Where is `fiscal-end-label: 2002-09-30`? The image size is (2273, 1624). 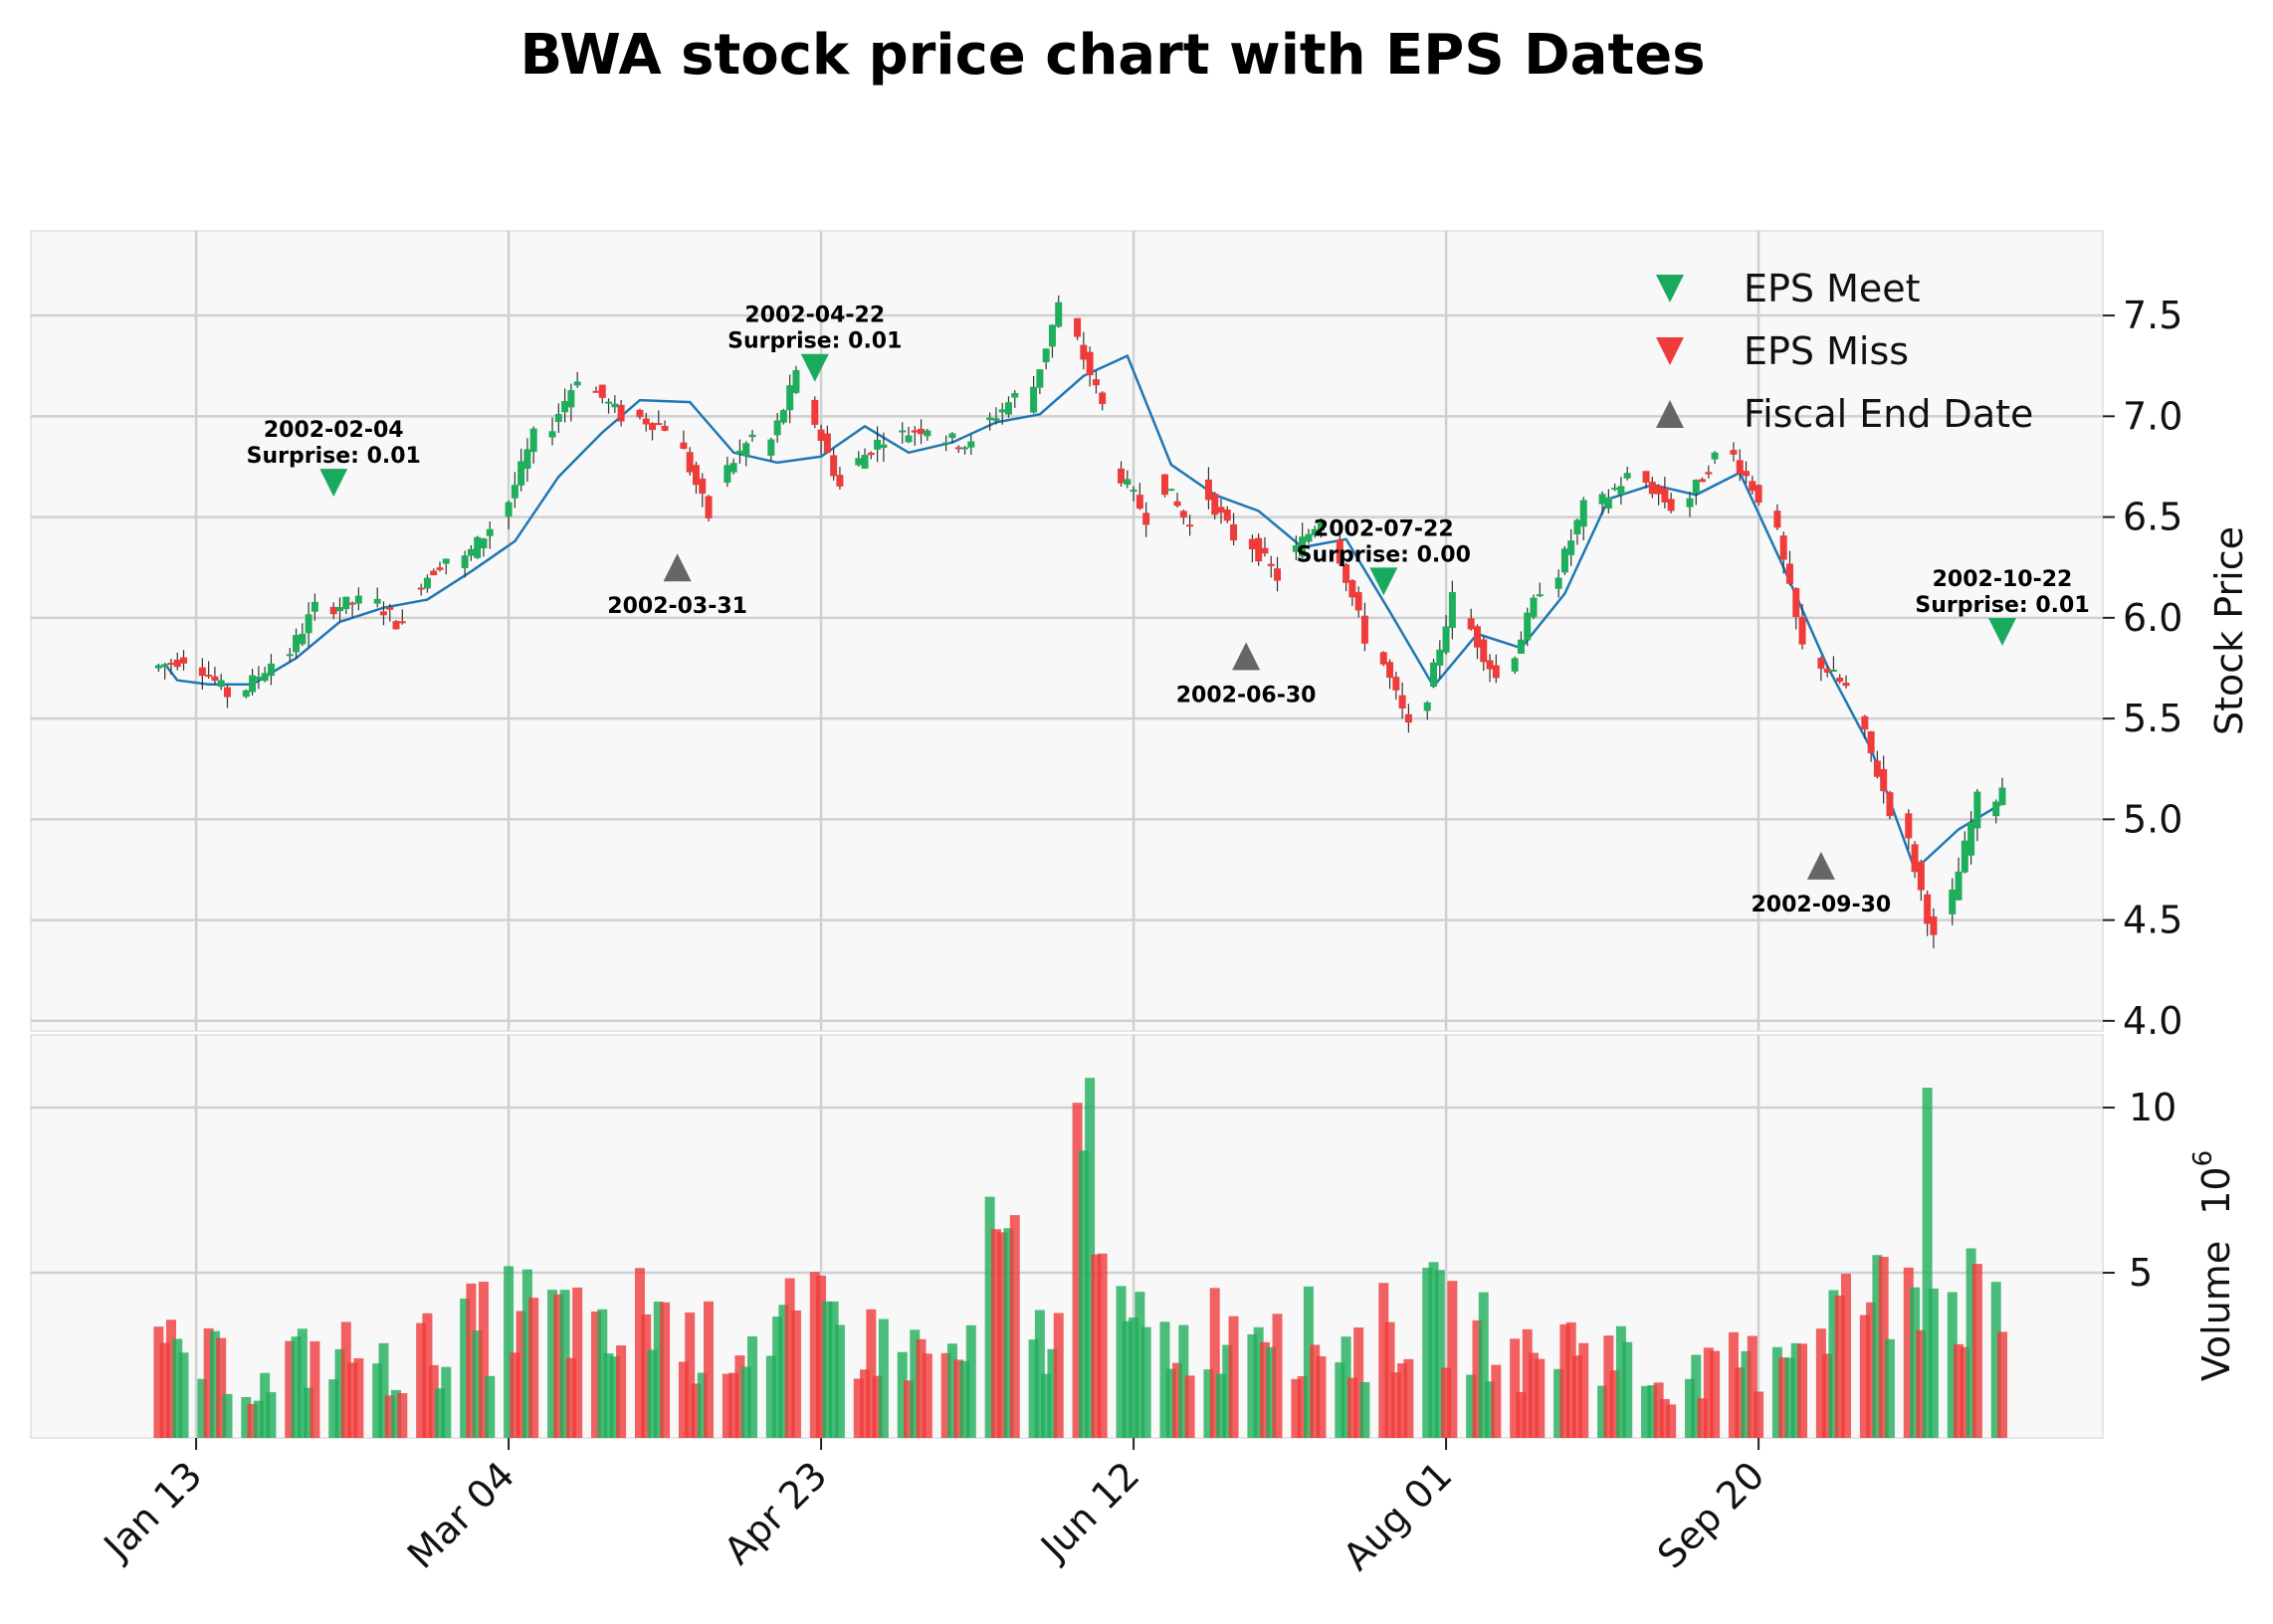 fiscal-end-label: 2002-09-30 is located at coordinates (1822, 905).